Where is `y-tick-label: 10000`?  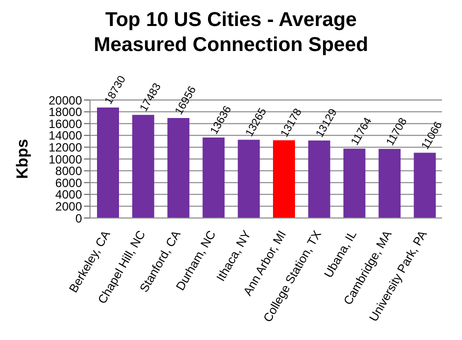 y-tick-label: 10000 is located at coordinates (65, 159).